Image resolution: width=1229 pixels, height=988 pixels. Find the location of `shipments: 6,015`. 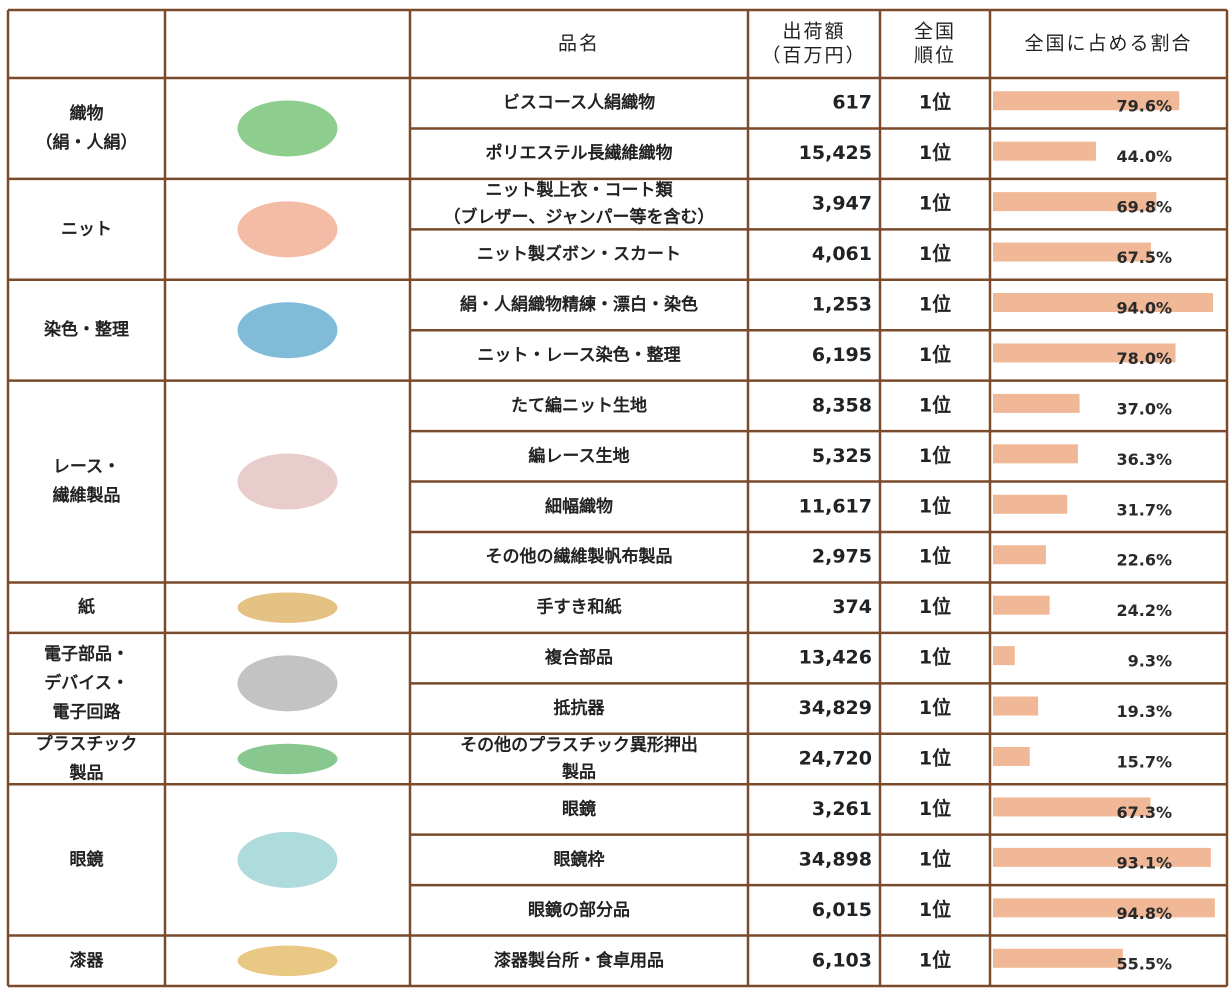

shipments: 6,015 is located at coordinates (842, 910).